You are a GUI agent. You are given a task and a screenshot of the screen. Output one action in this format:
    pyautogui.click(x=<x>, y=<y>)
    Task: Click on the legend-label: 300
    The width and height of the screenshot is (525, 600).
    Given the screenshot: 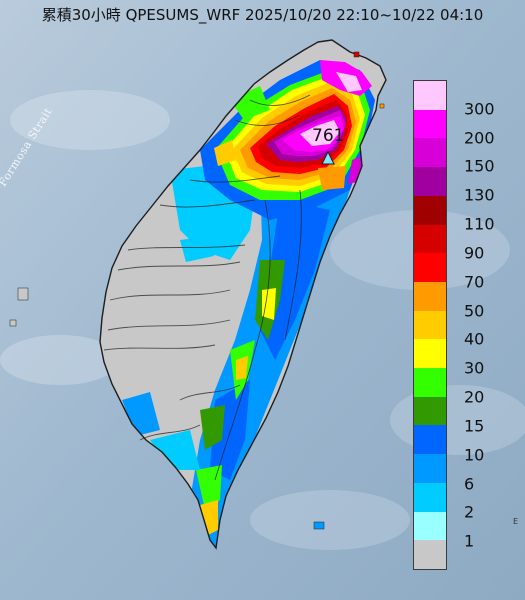 What is the action you would take?
    pyautogui.click(x=479, y=109)
    